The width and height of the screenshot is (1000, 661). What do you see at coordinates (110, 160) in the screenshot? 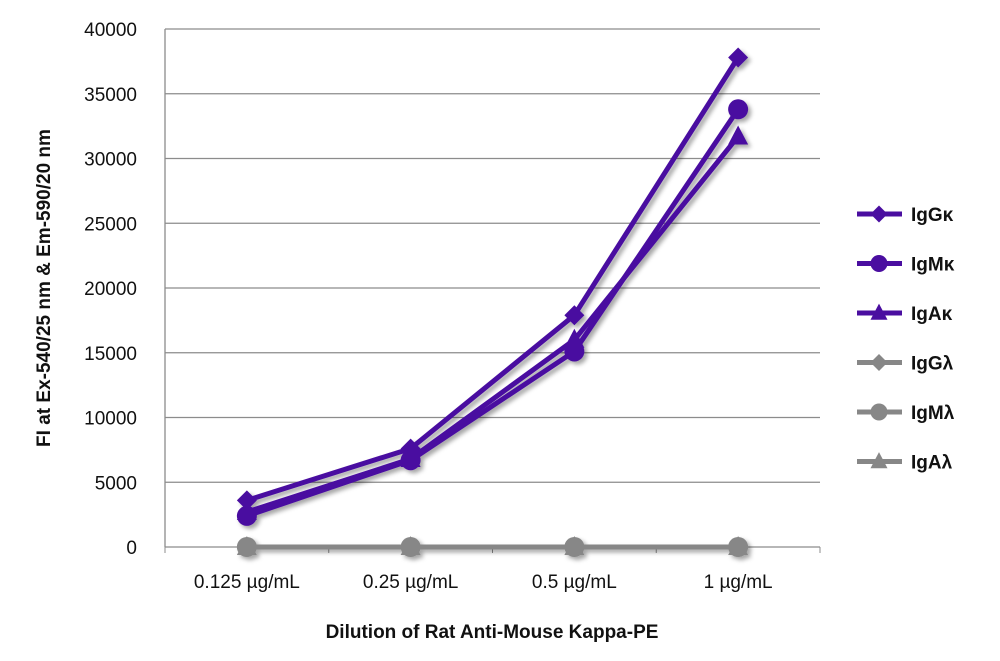
I see `y-tick-label: 30000` at bounding box center [110, 160].